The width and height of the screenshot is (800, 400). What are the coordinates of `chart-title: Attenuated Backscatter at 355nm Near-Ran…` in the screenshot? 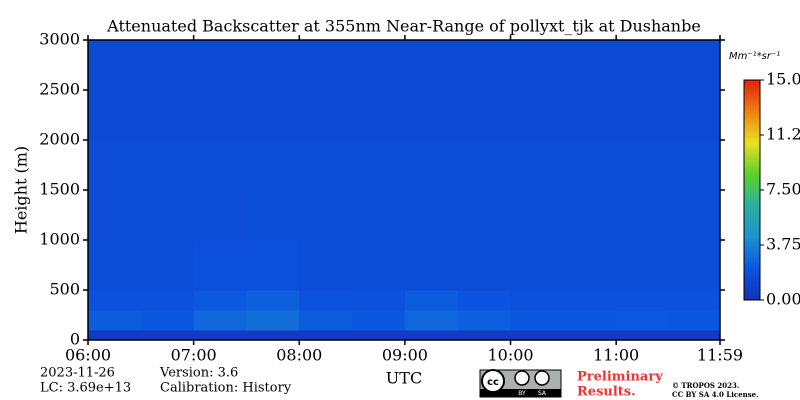 It's located at (403, 26).